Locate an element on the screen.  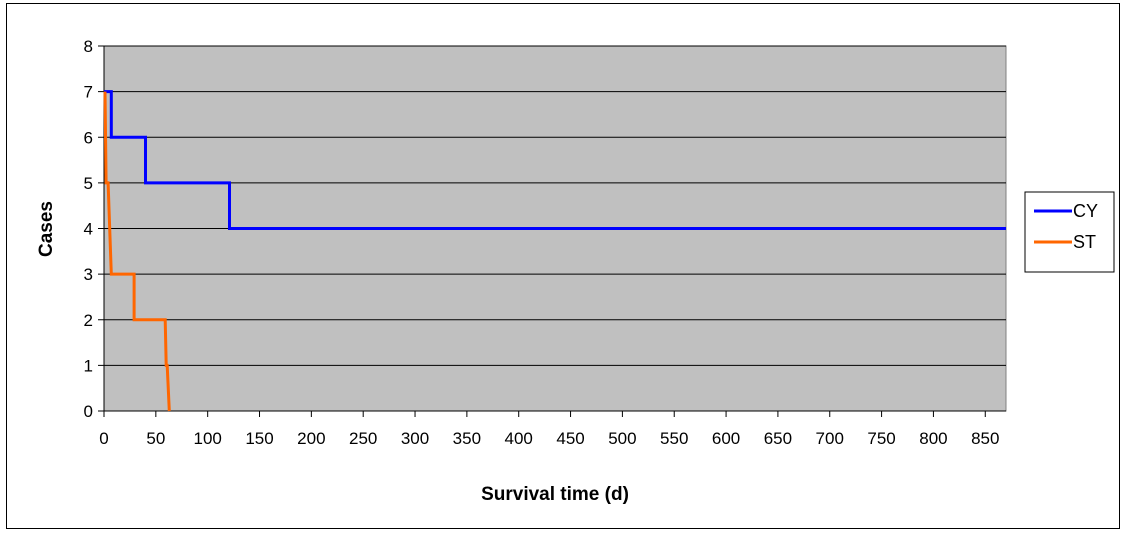
x-tick-label: 700 is located at coordinates (830, 438).